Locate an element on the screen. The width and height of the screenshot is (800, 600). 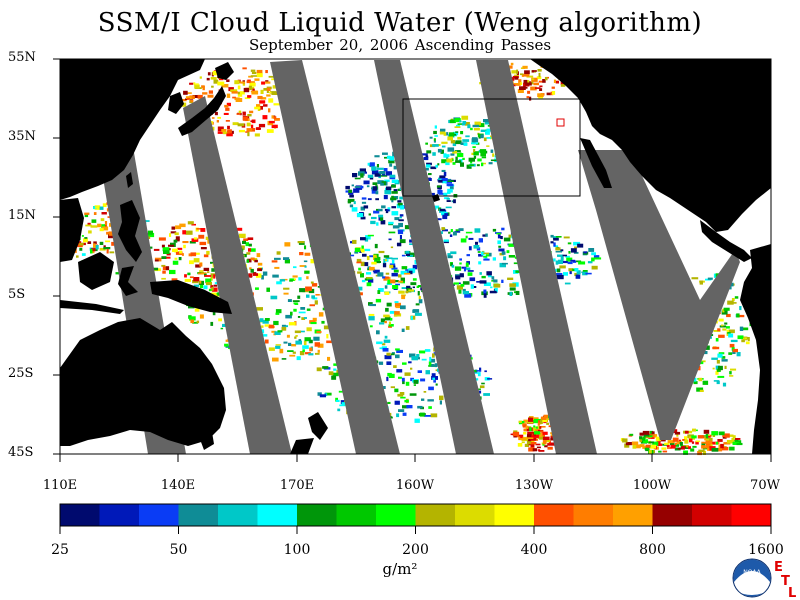
longitude-label: 110E is located at coordinates (60, 485).